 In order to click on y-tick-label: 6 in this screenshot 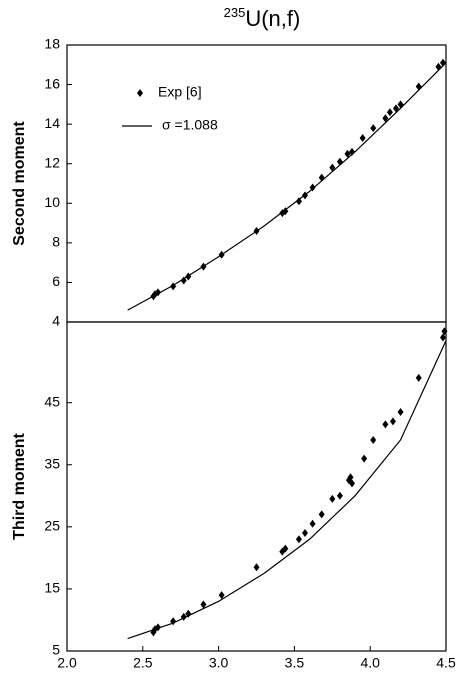, I will do `click(56, 281)`.